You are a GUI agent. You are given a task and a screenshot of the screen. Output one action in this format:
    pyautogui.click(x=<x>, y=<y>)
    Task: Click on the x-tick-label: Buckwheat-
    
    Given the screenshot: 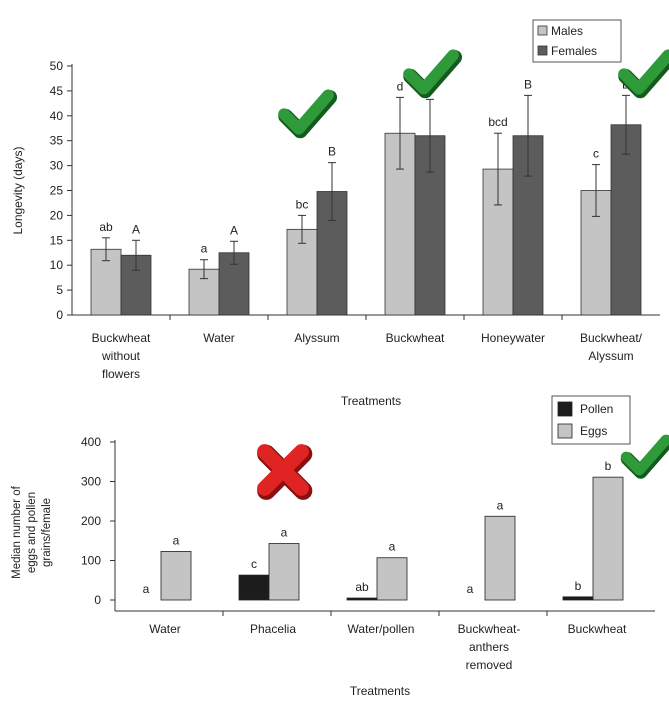 What is the action you would take?
    pyautogui.click(x=489, y=629)
    